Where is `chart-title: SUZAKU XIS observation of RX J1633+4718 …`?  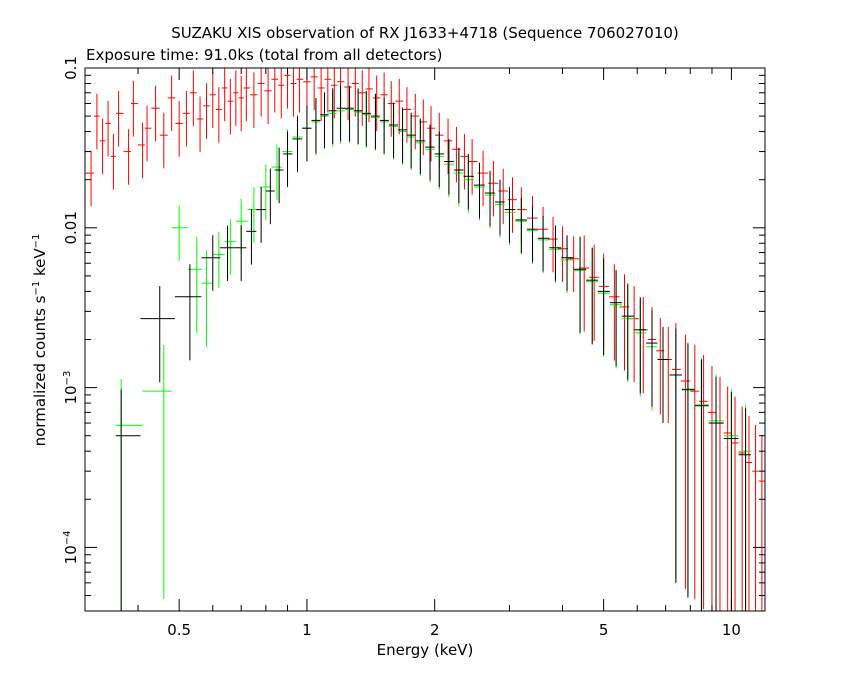 chart-title: SUZAKU XIS observation of RX J1633+4718 … is located at coordinates (425, 33).